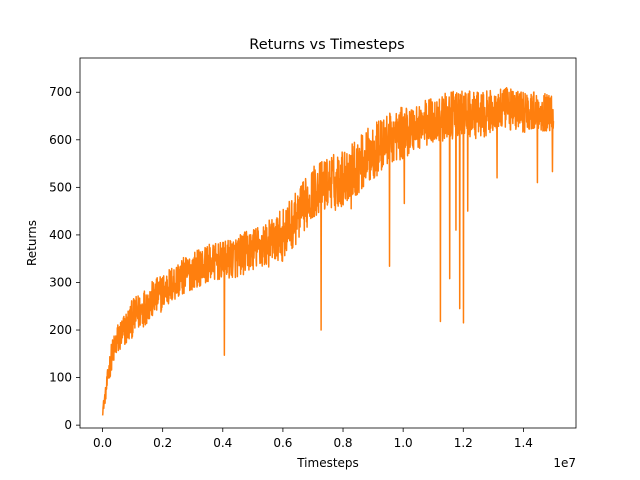 This screenshot has width=640, height=480. I want to click on x-tick-label: 0.8, so click(342, 443).